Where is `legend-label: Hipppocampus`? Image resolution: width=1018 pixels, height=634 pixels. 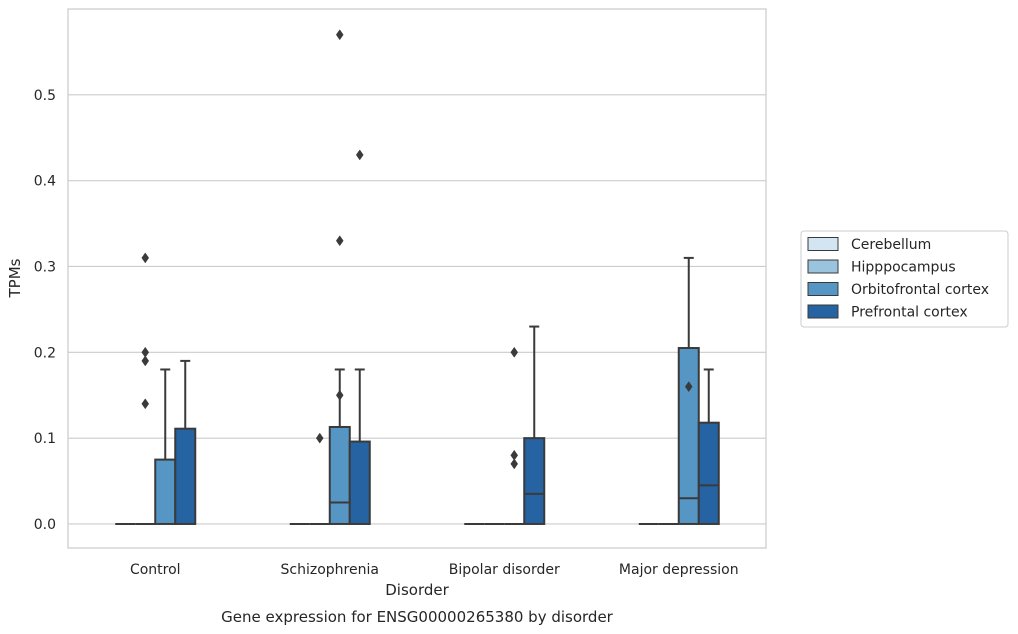
legend-label: Hipppocampus is located at coordinates (903, 268).